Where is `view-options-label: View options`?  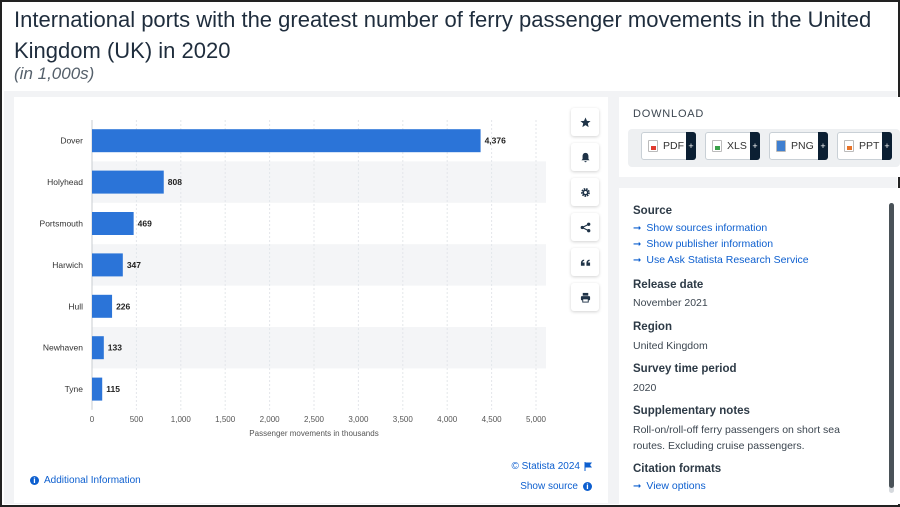
view-options-label: View options is located at coordinates (676, 486).